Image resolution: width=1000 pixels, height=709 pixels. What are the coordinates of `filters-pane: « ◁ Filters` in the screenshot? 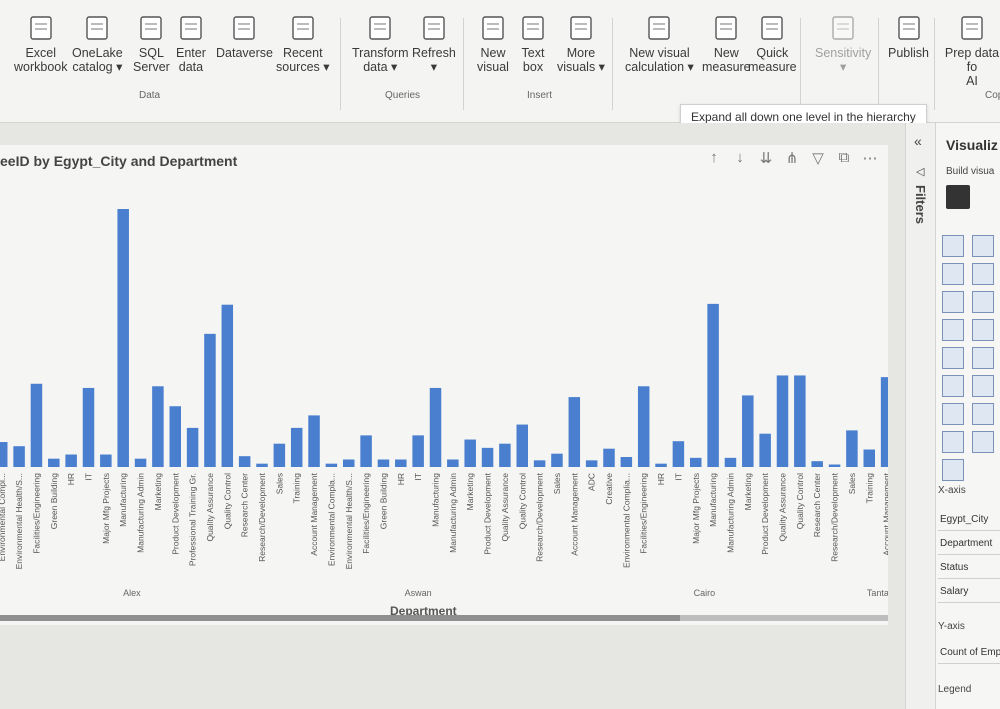 It's located at (920, 416).